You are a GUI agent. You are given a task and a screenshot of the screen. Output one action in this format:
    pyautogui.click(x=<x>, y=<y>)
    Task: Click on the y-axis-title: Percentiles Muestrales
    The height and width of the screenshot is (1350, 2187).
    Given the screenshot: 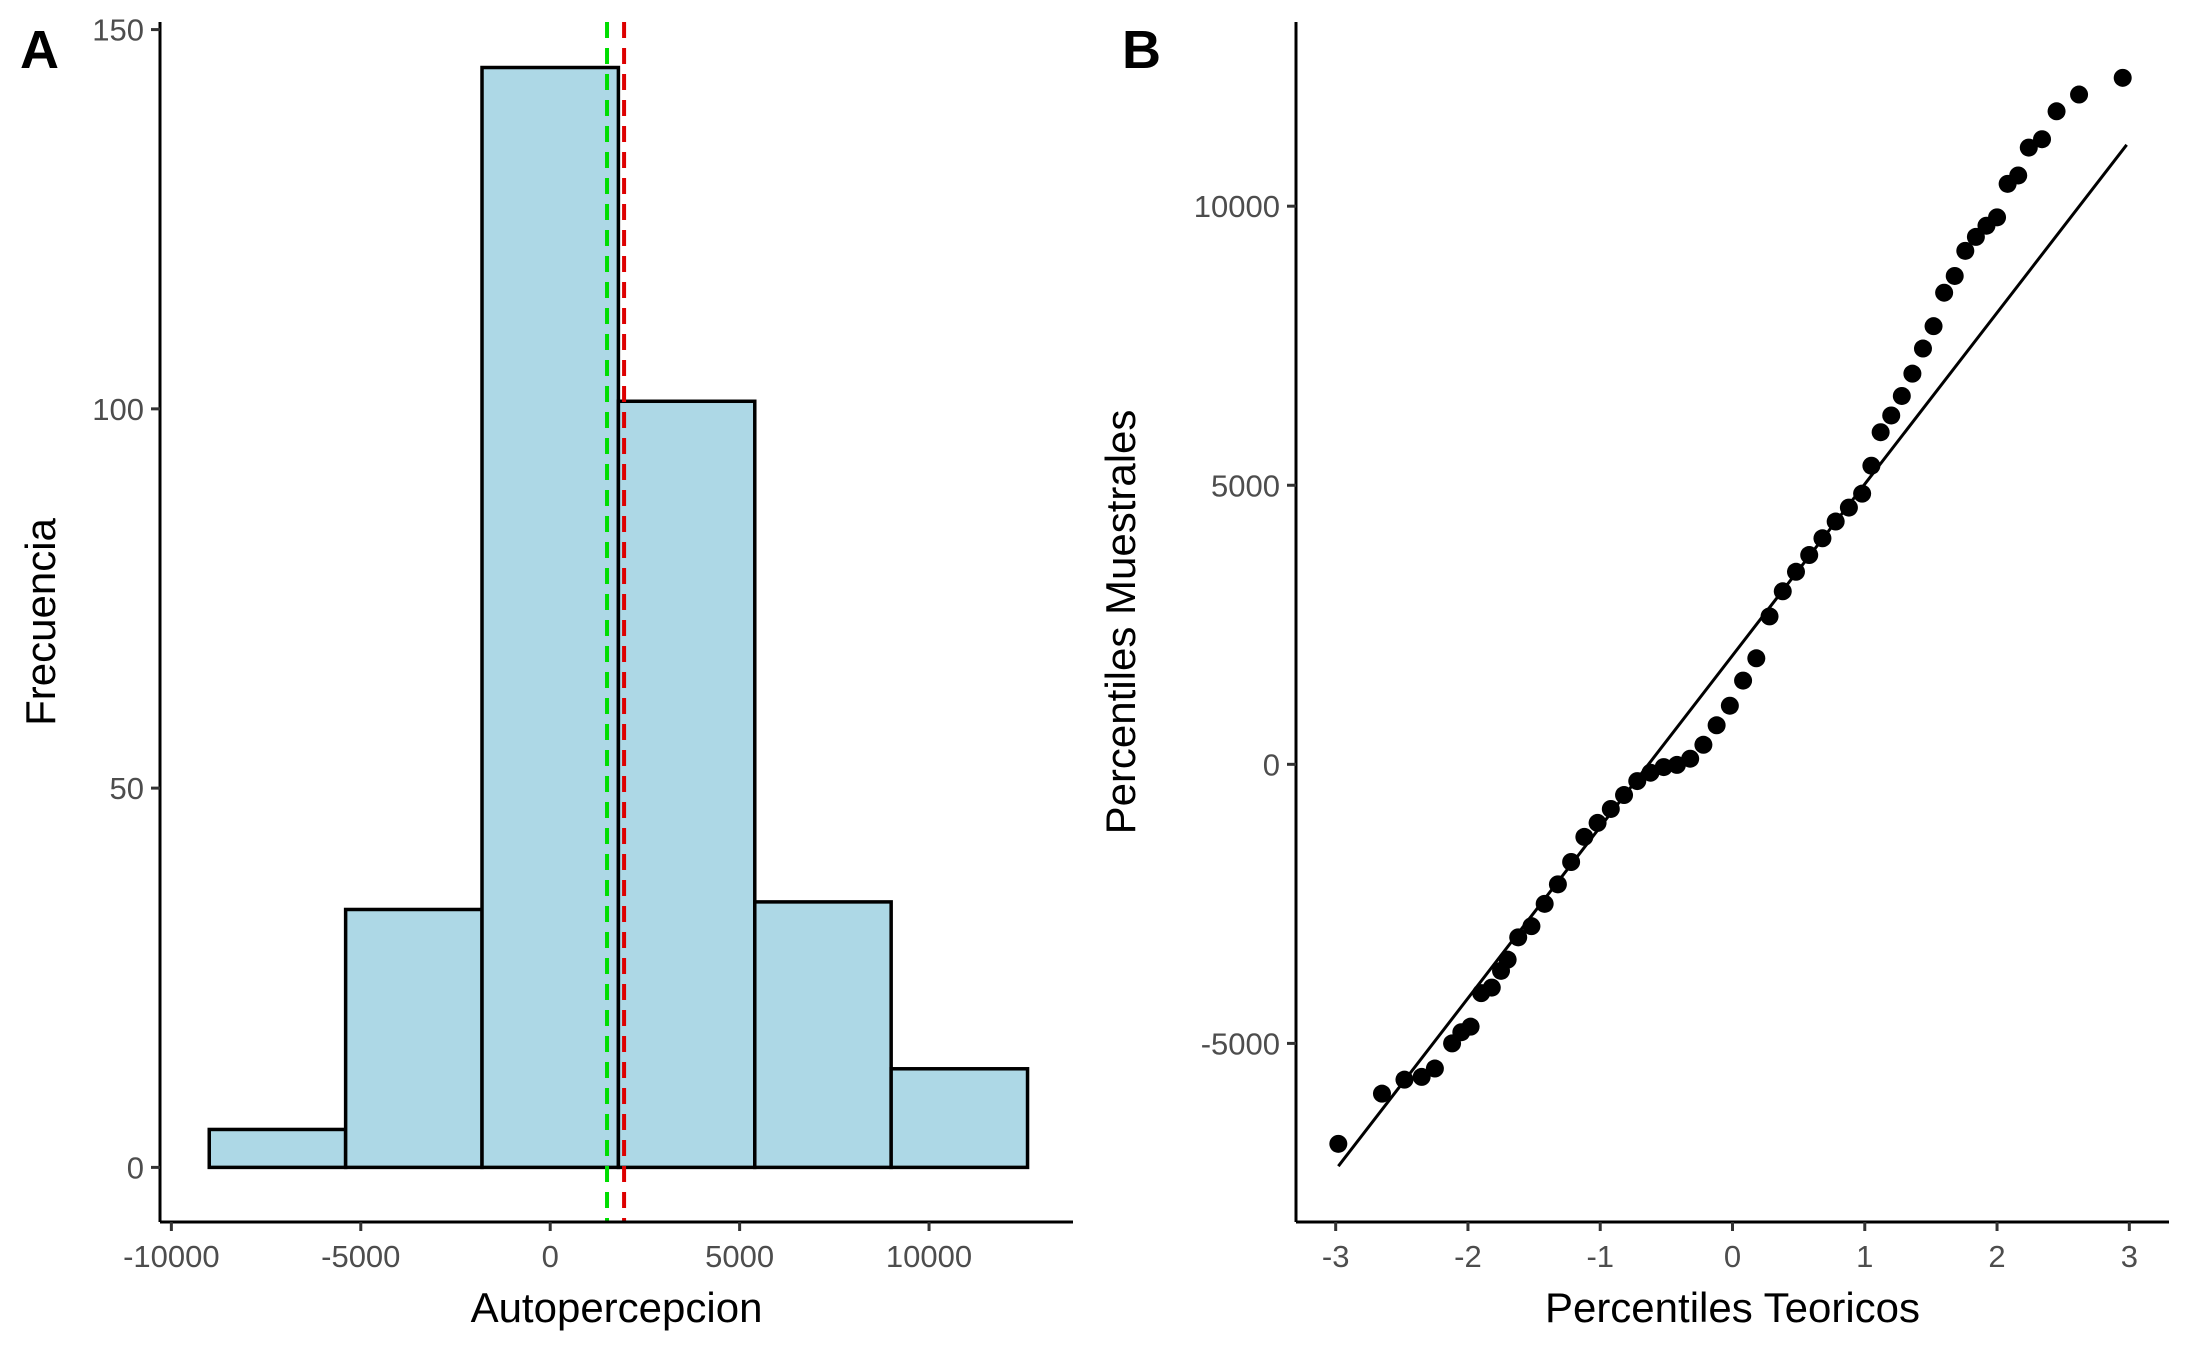 What is the action you would take?
    pyautogui.click(x=1120, y=622)
    